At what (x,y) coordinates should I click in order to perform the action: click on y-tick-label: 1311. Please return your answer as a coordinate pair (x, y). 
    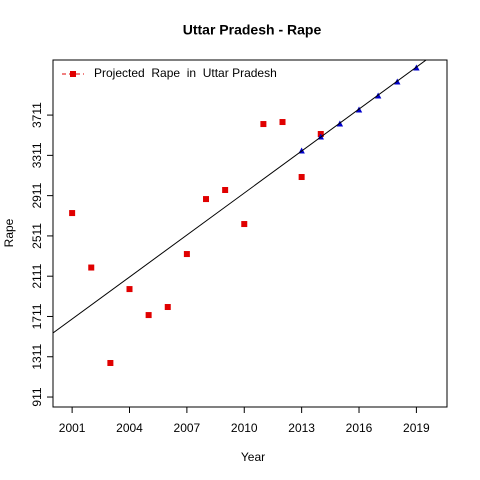
    Looking at the image, I should click on (37, 357).